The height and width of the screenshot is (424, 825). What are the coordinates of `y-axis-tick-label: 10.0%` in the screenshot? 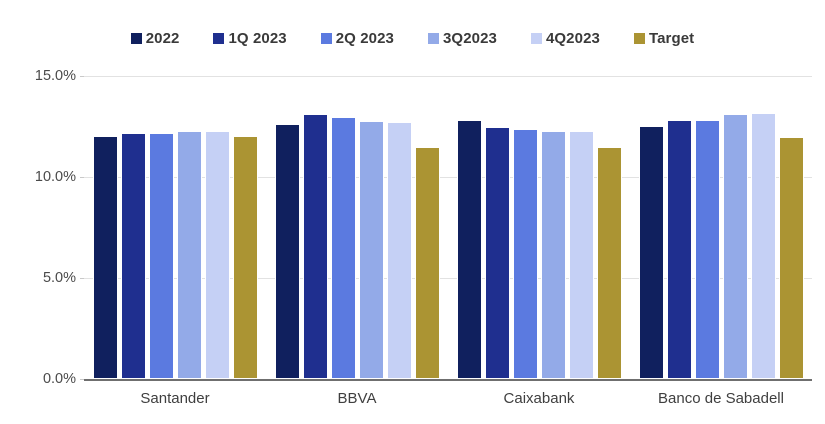 It's located at (55, 177).